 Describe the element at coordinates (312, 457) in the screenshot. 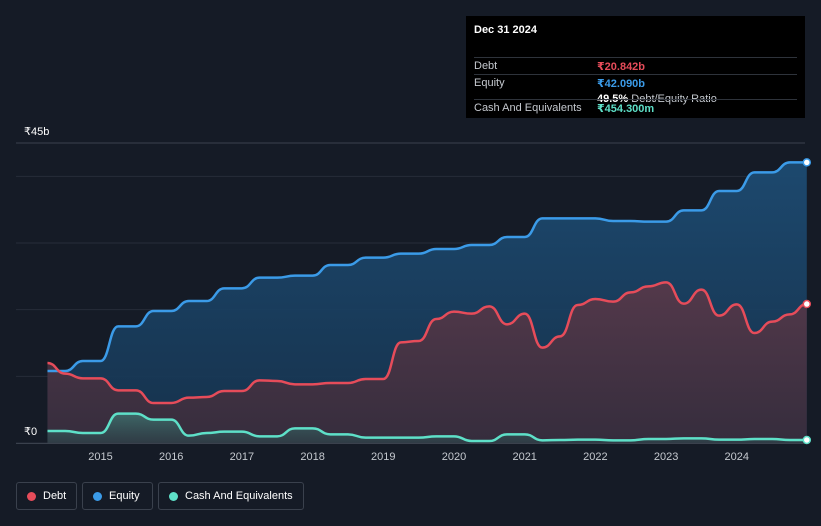

I see `x-tick-label: 2018` at that location.